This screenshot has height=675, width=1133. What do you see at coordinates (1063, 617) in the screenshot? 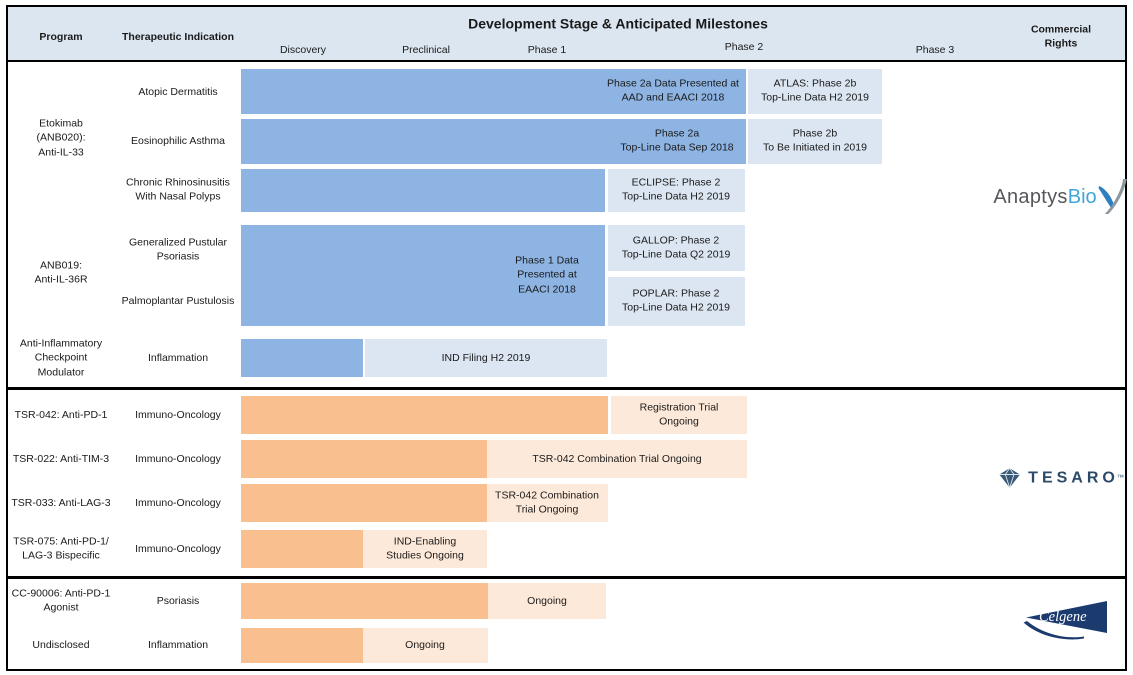
I see `celgene-logo-text: Celgene` at bounding box center [1063, 617].